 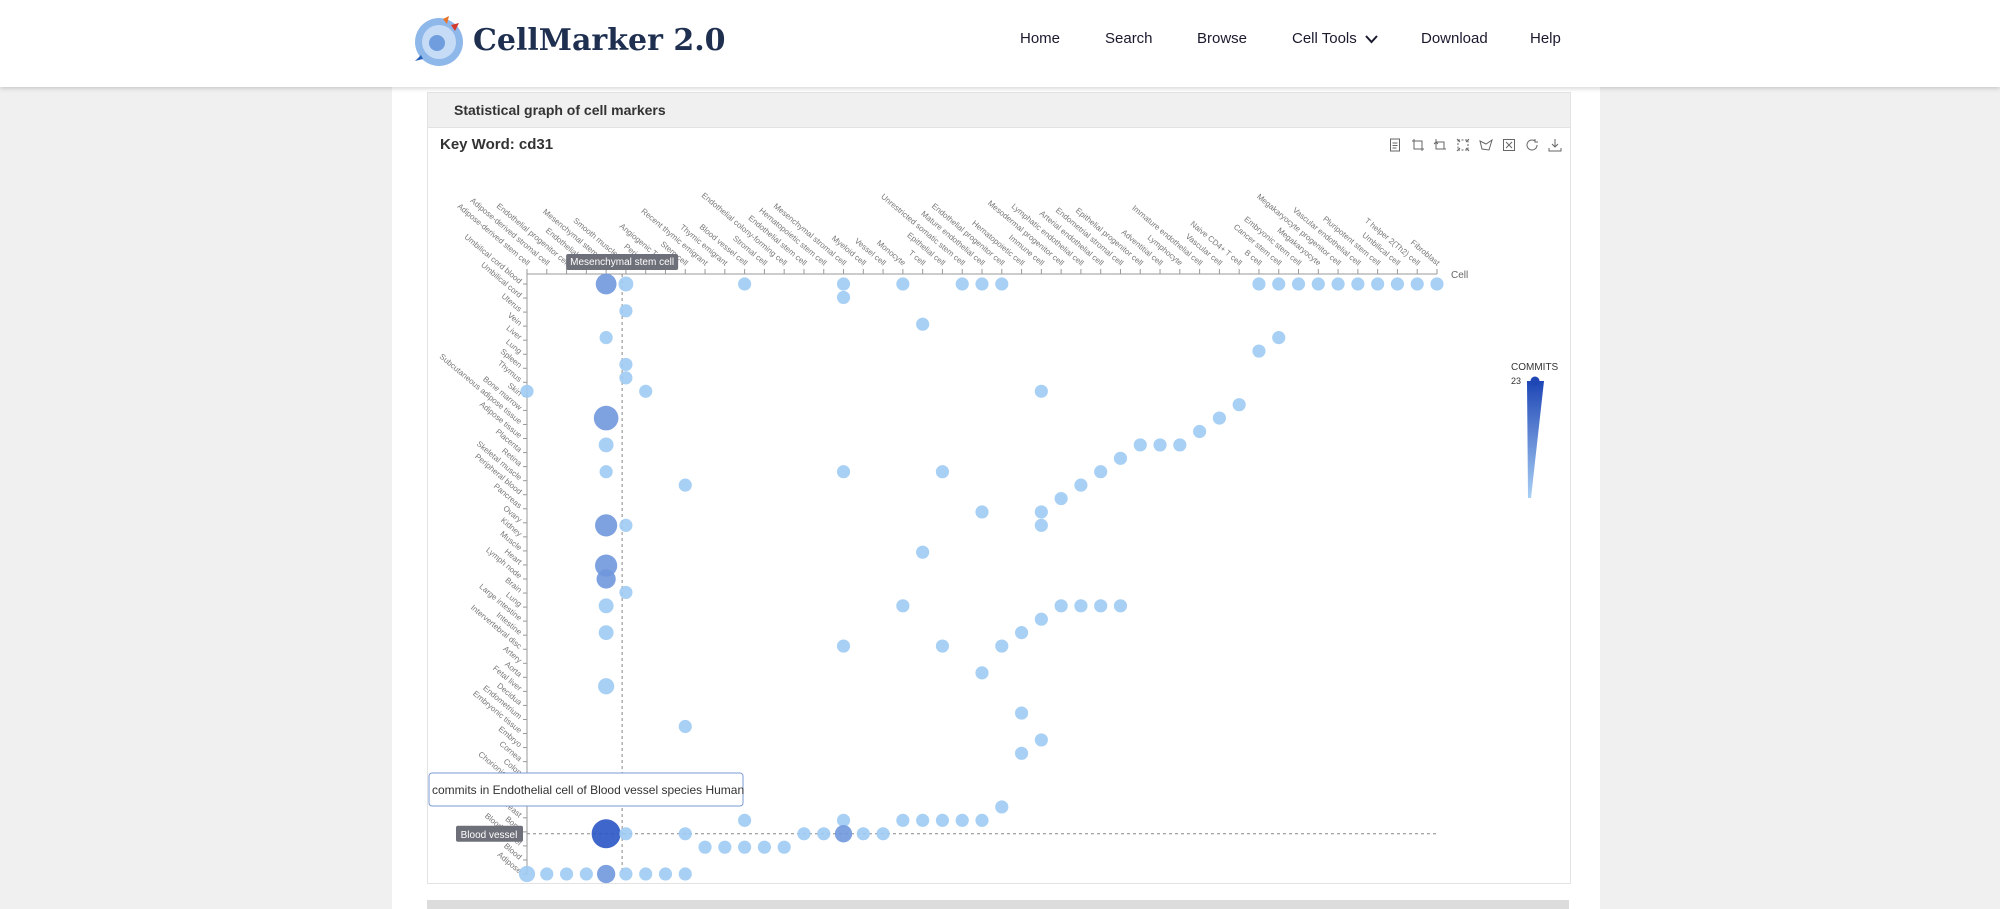 I want to click on cellmarker-logo, so click(x=439, y=41).